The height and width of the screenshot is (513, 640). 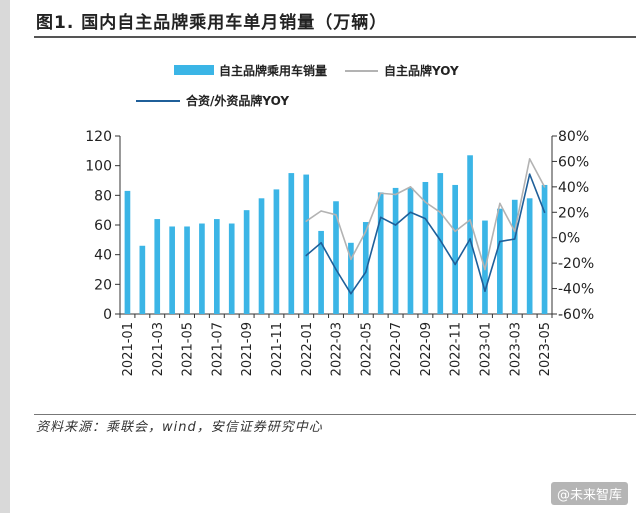 I want to click on source-note: 资料来源：乘联会，wind，安信证券研究中心, so click(x=179, y=427).